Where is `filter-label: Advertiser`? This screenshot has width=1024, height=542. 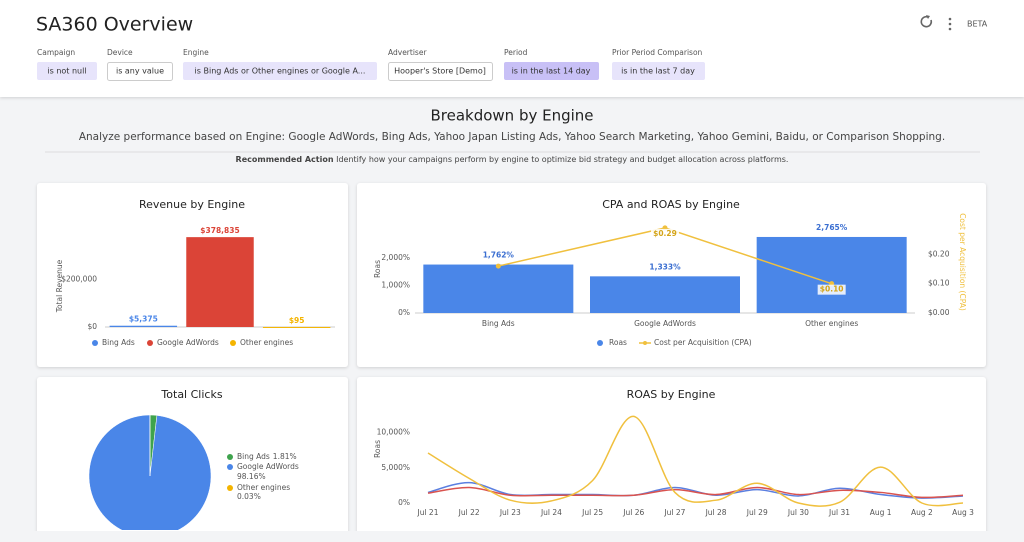 filter-label: Advertiser is located at coordinates (407, 52).